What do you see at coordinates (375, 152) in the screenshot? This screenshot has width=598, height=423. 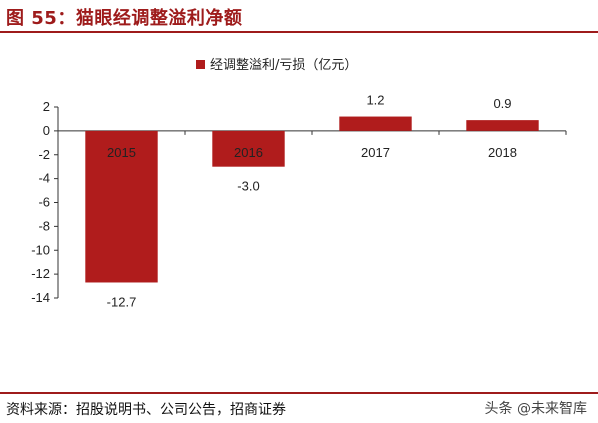 I see `x-tick-label: 2017` at bounding box center [375, 152].